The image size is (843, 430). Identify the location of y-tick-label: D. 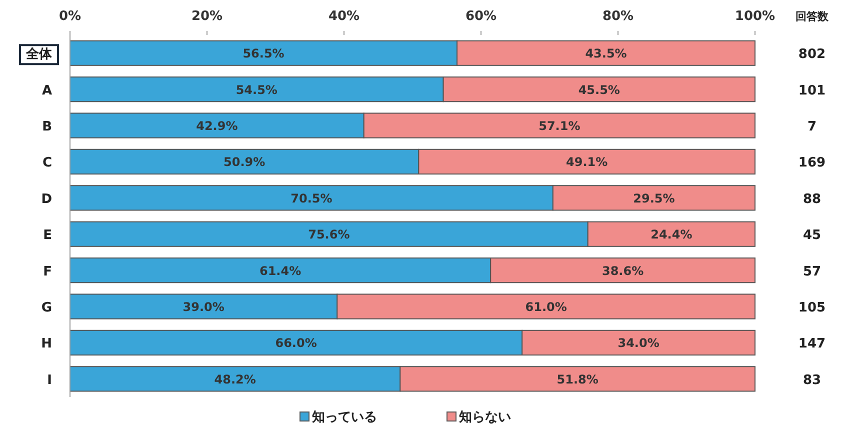
(46, 199).